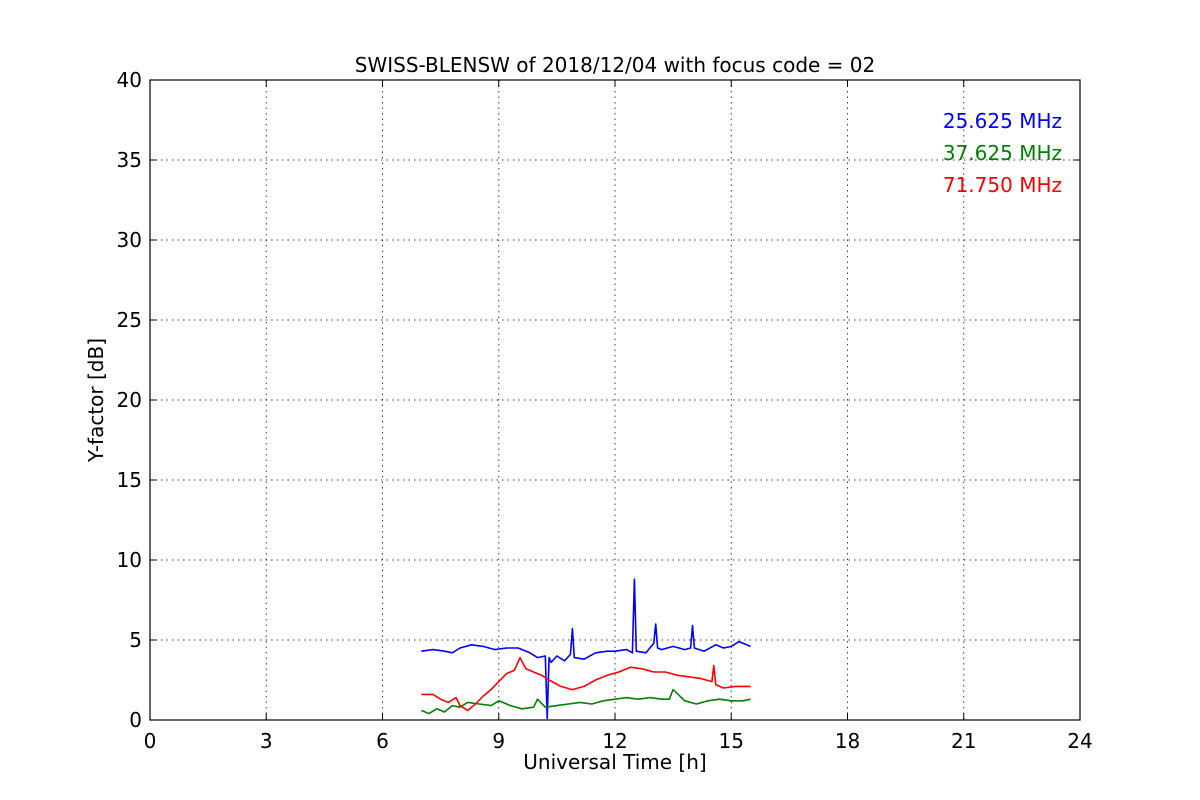 The height and width of the screenshot is (800, 1200). Describe the element at coordinates (731, 741) in the screenshot. I see `x-tick-label: 15` at that location.